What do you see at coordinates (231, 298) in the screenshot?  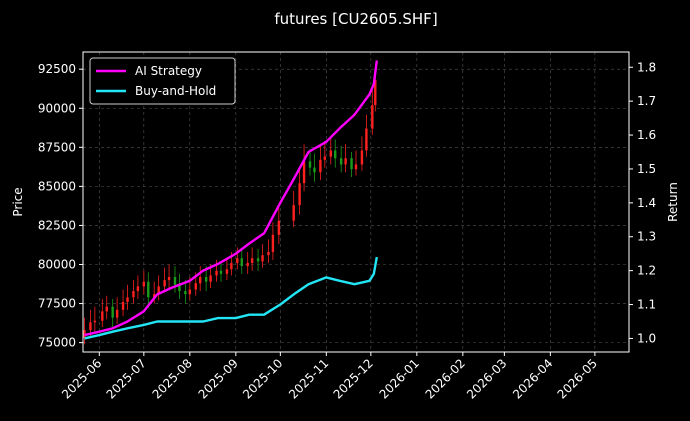 I see `series-line-buy-and-hold` at bounding box center [231, 298].